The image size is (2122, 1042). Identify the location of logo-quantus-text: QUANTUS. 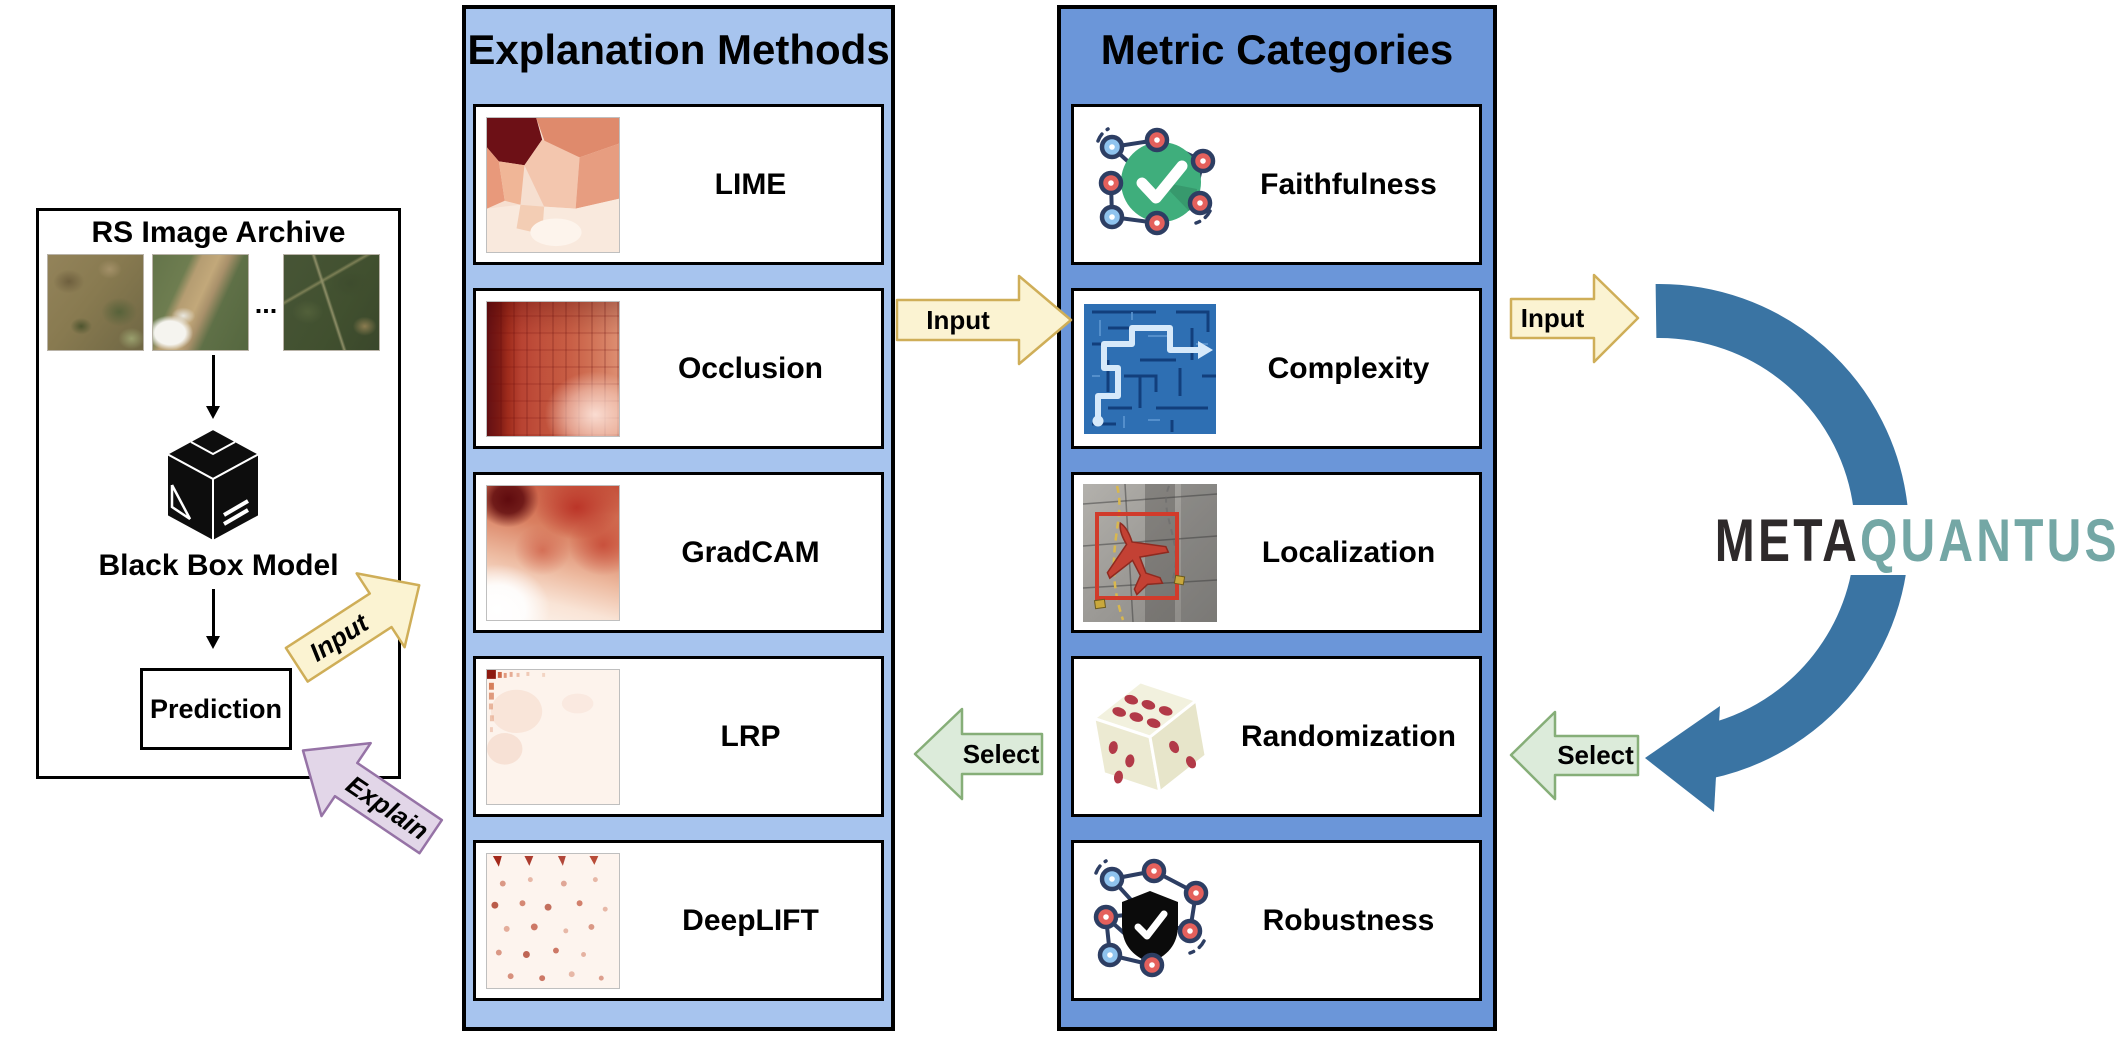
(1990, 540).